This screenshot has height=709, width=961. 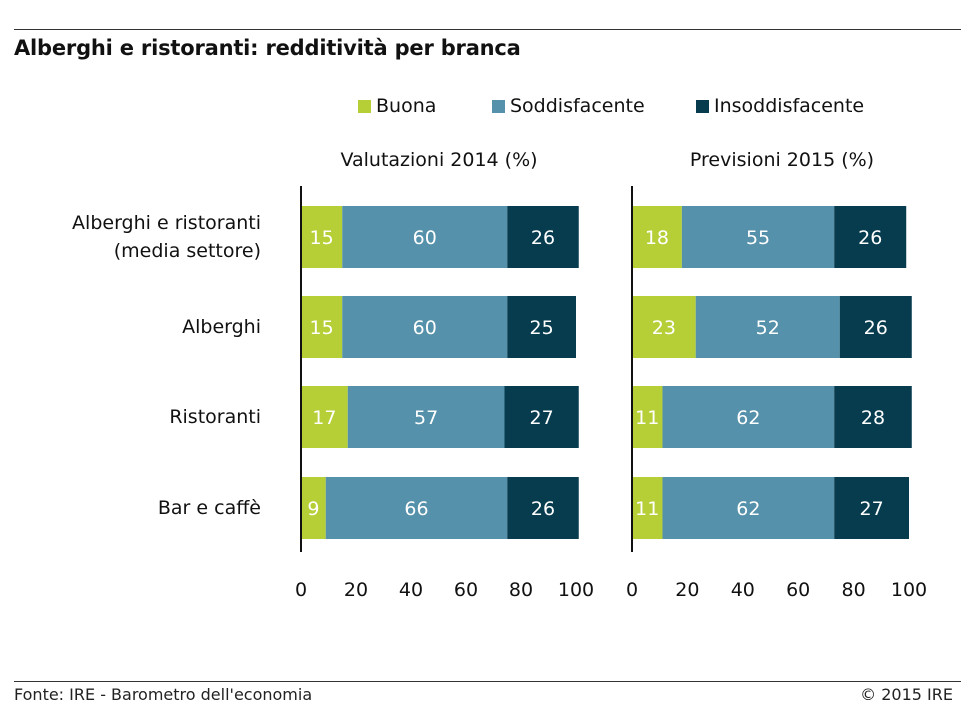 I want to click on category-label: Bar e caffè, so click(x=209, y=508).